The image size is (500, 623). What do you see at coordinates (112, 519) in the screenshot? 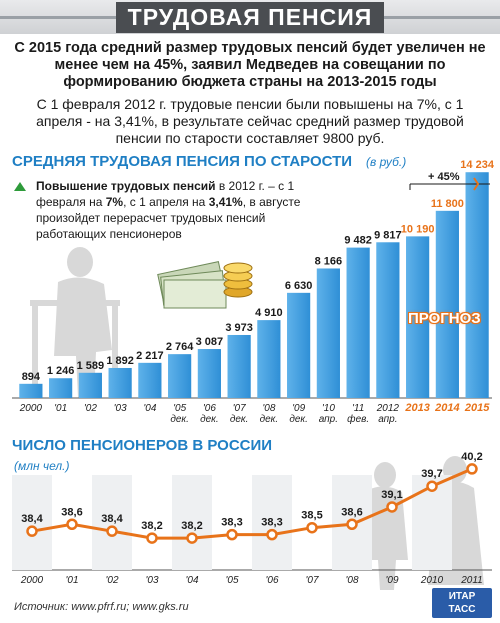
I see `line-value-label-2: 38,4` at bounding box center [112, 519].